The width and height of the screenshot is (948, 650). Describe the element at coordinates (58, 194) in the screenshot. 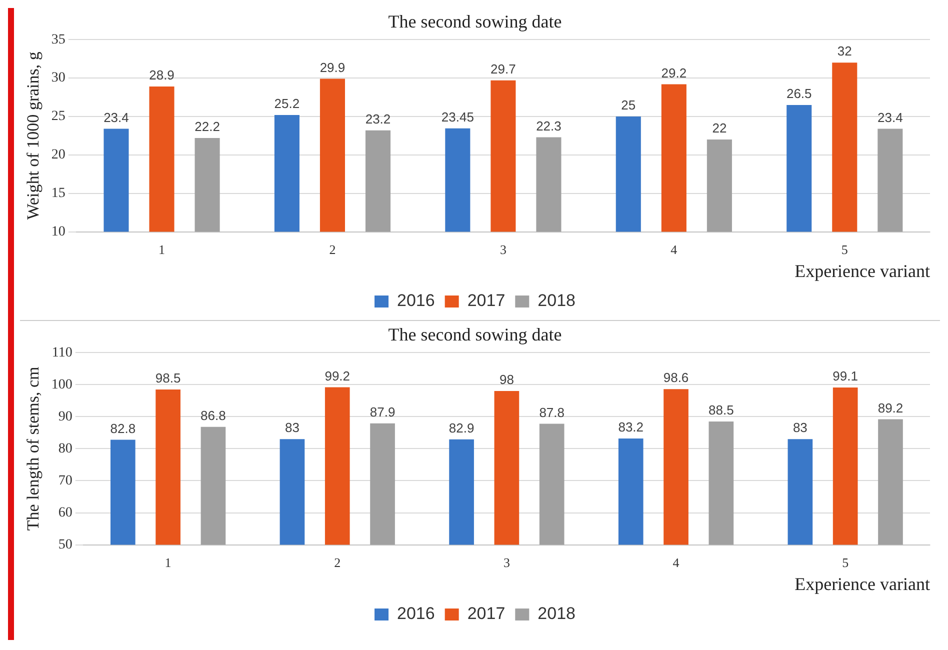

I see `y-tick-label: 15` at that location.